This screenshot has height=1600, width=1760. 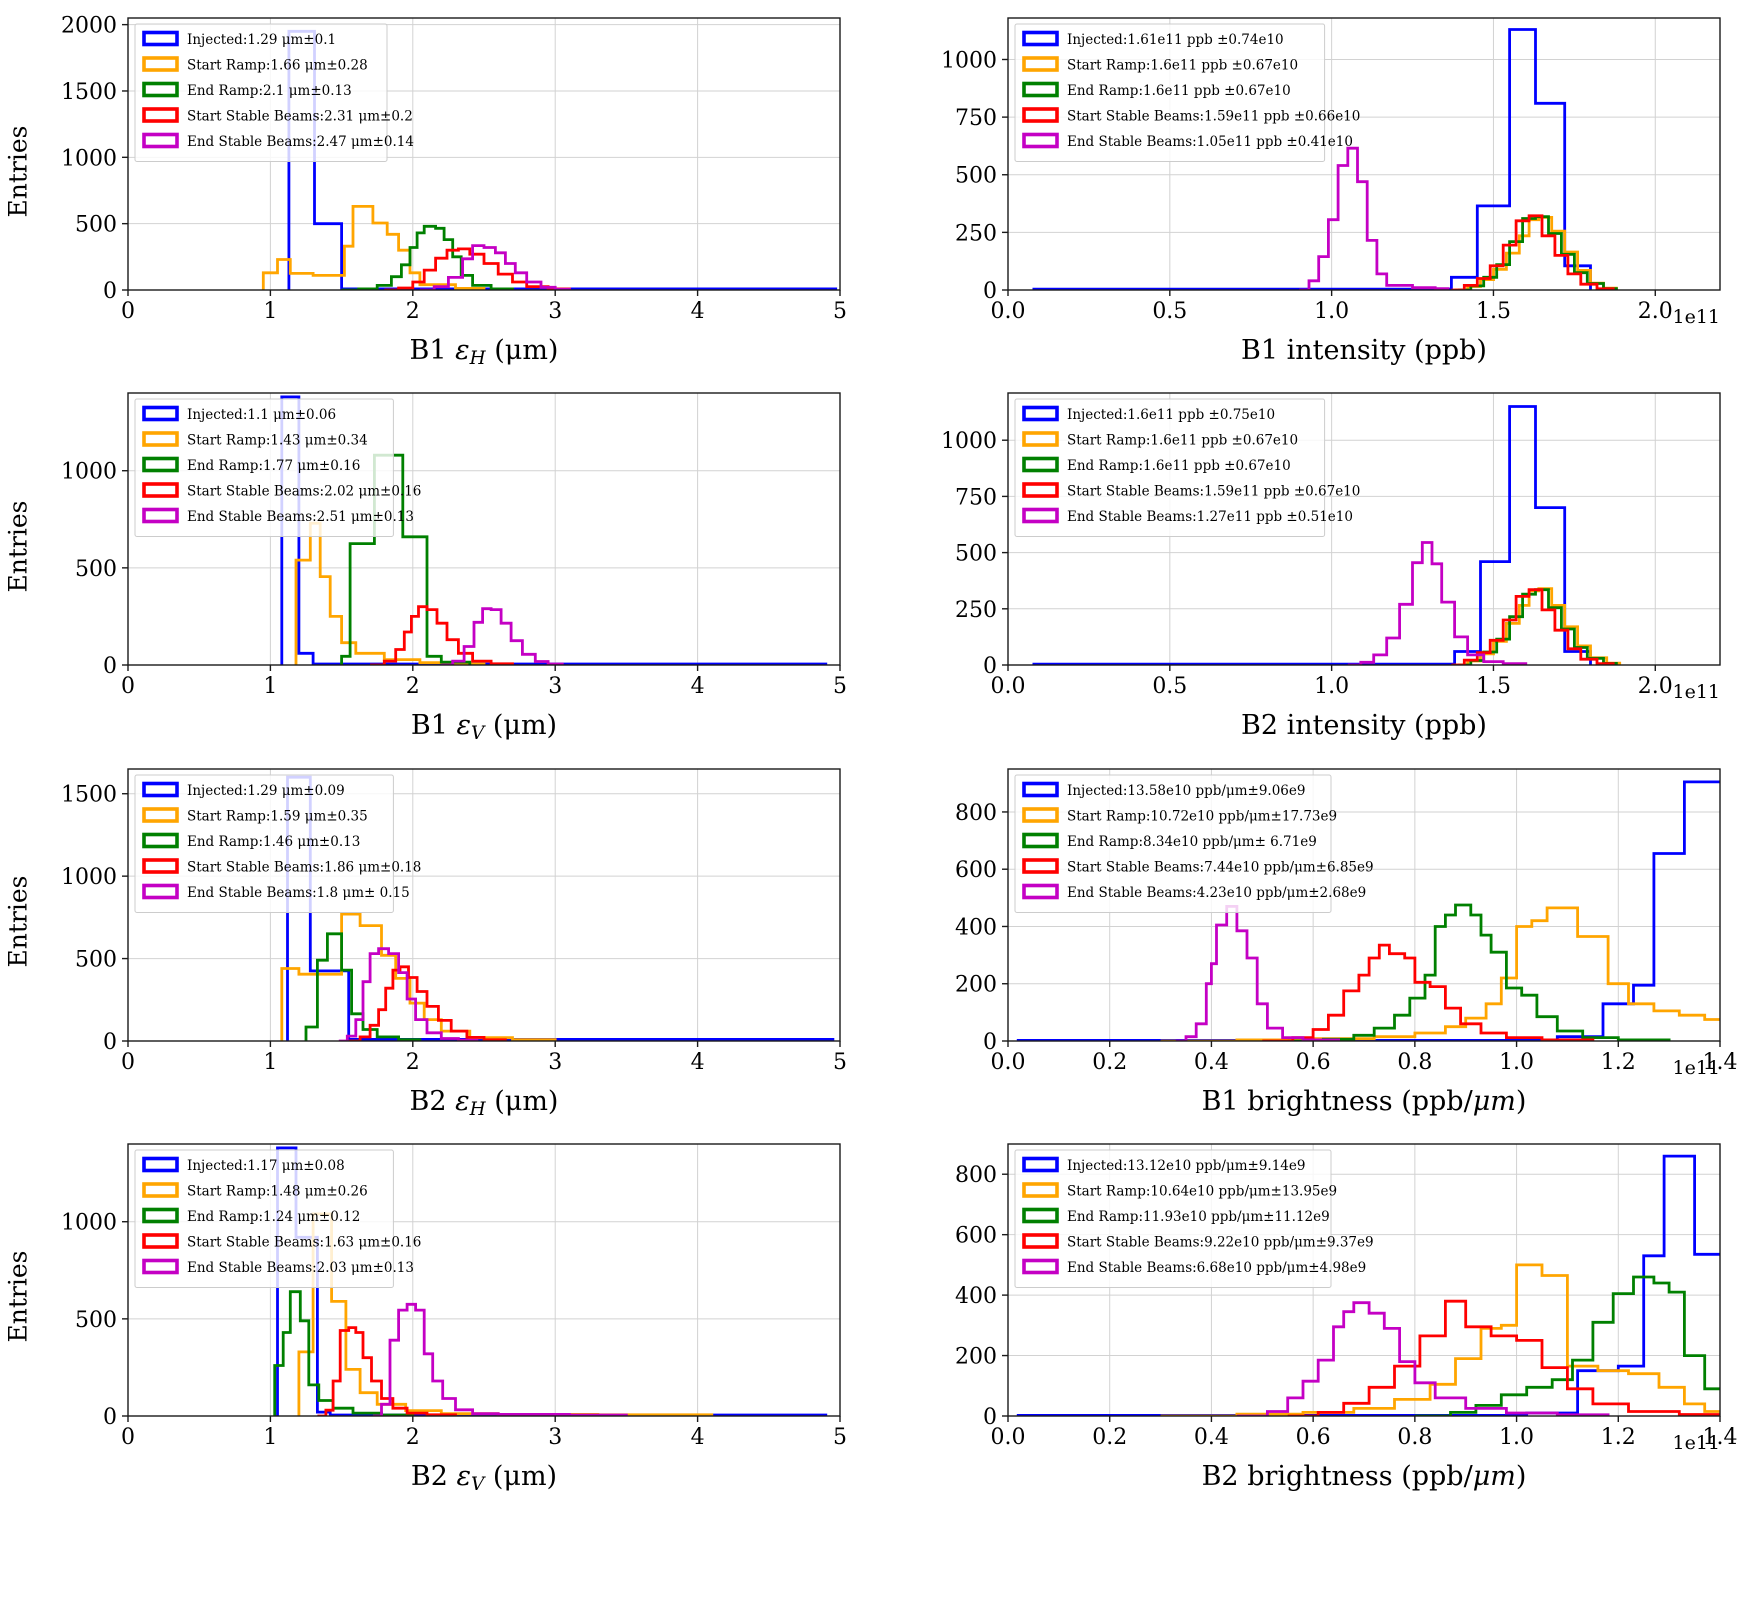 I want to click on svg-text: Injected:1.29 μm±0.1, so click(x=261, y=40).